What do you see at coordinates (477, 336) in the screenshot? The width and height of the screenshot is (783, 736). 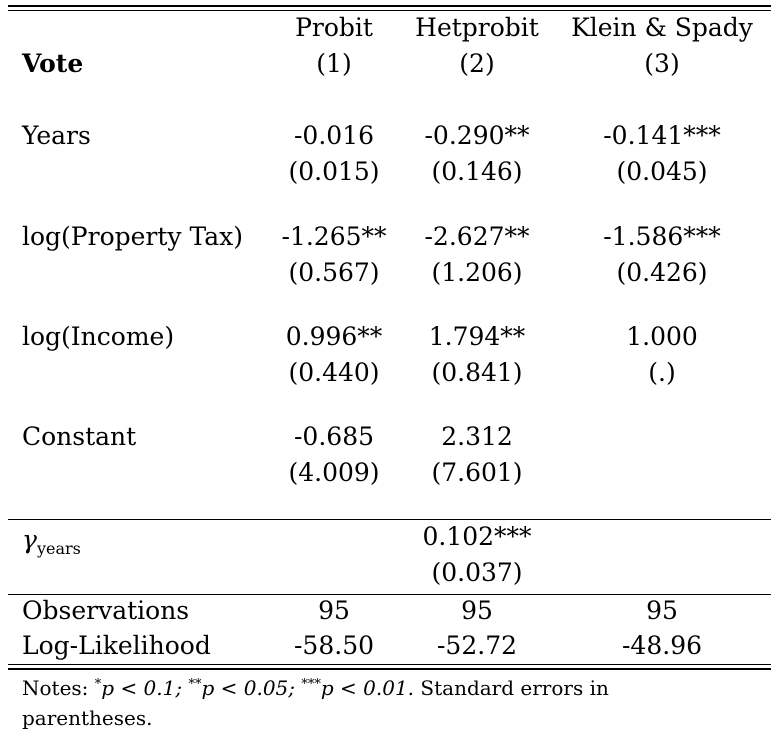 I see `coef-cell: 1.794**` at bounding box center [477, 336].